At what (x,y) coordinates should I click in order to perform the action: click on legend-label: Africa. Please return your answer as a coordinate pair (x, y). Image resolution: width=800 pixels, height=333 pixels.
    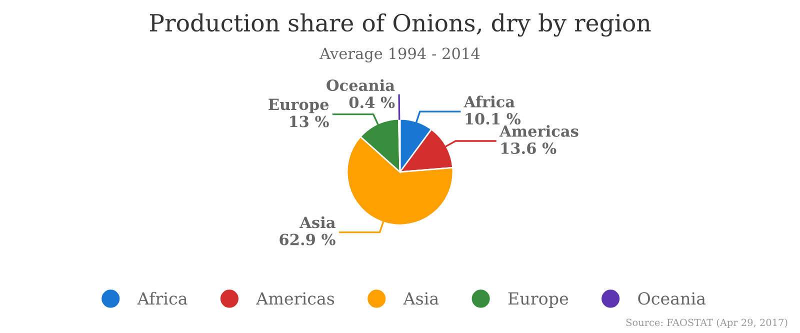
    Looking at the image, I should click on (162, 298).